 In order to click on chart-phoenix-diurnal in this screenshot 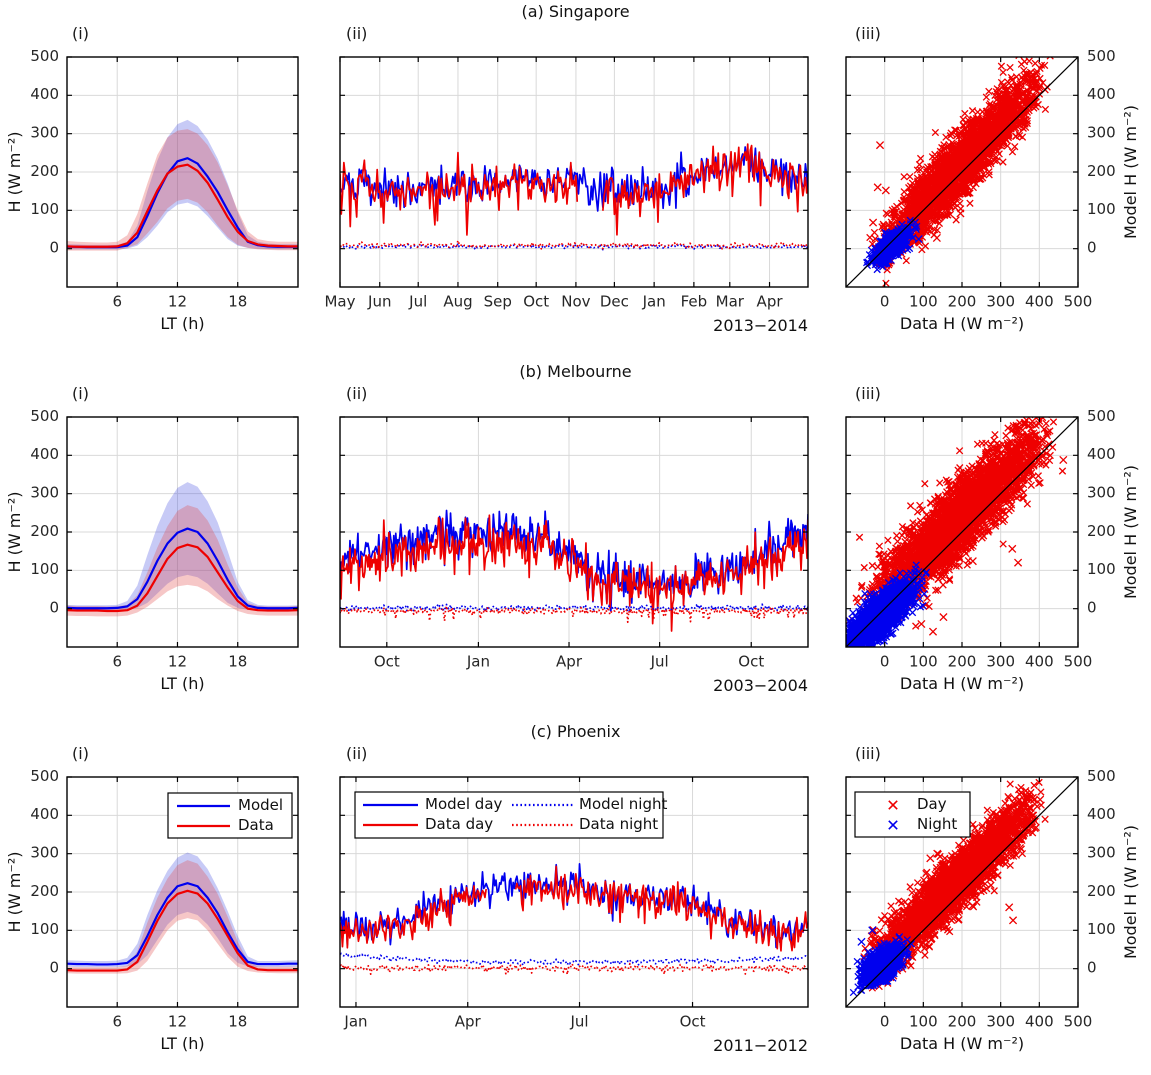, I will do `click(157, 916)`.